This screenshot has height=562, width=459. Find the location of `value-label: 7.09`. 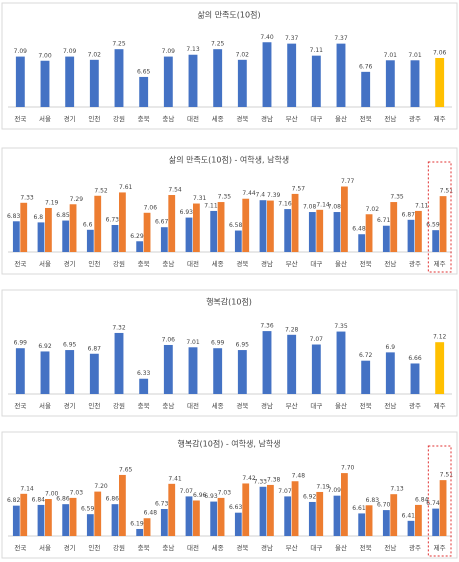

value-label: 7.09 is located at coordinates (335, 490).